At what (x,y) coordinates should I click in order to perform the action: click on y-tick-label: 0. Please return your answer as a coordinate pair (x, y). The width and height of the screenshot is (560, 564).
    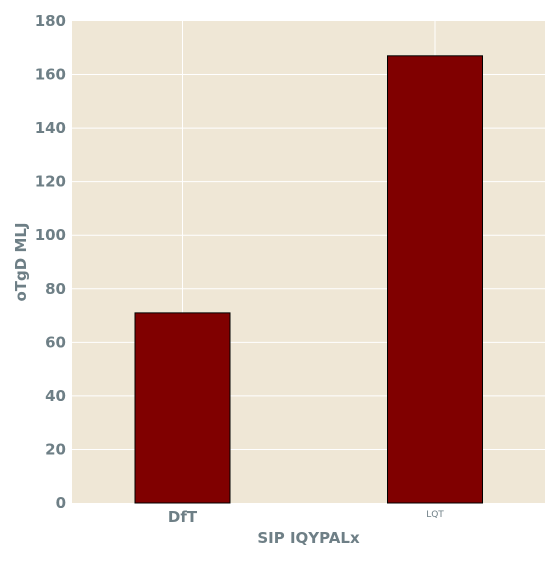
    Looking at the image, I should click on (61, 503).